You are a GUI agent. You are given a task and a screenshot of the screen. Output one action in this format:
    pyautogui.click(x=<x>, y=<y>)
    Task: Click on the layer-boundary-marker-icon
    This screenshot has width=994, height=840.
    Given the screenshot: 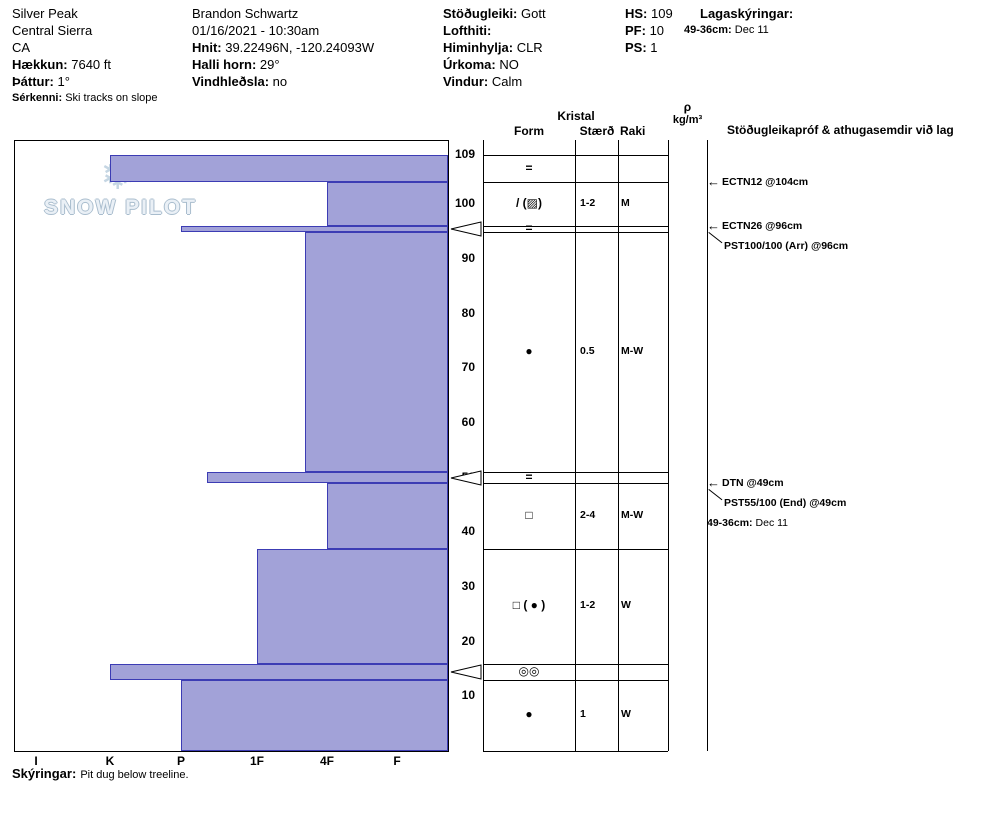 What is the action you would take?
    pyautogui.click(x=466, y=672)
    